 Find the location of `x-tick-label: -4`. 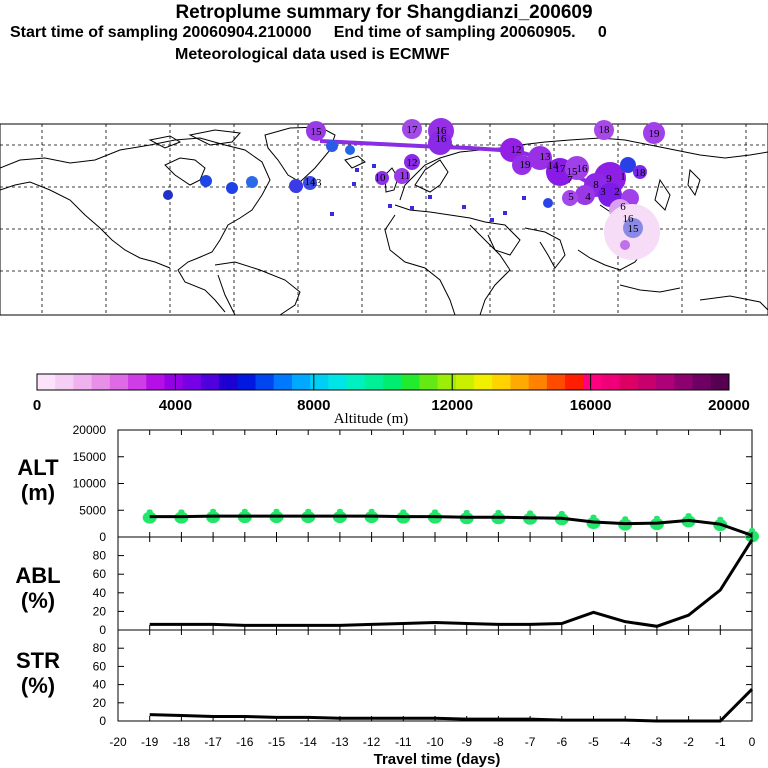

x-tick-label: -4 is located at coordinates (625, 742).